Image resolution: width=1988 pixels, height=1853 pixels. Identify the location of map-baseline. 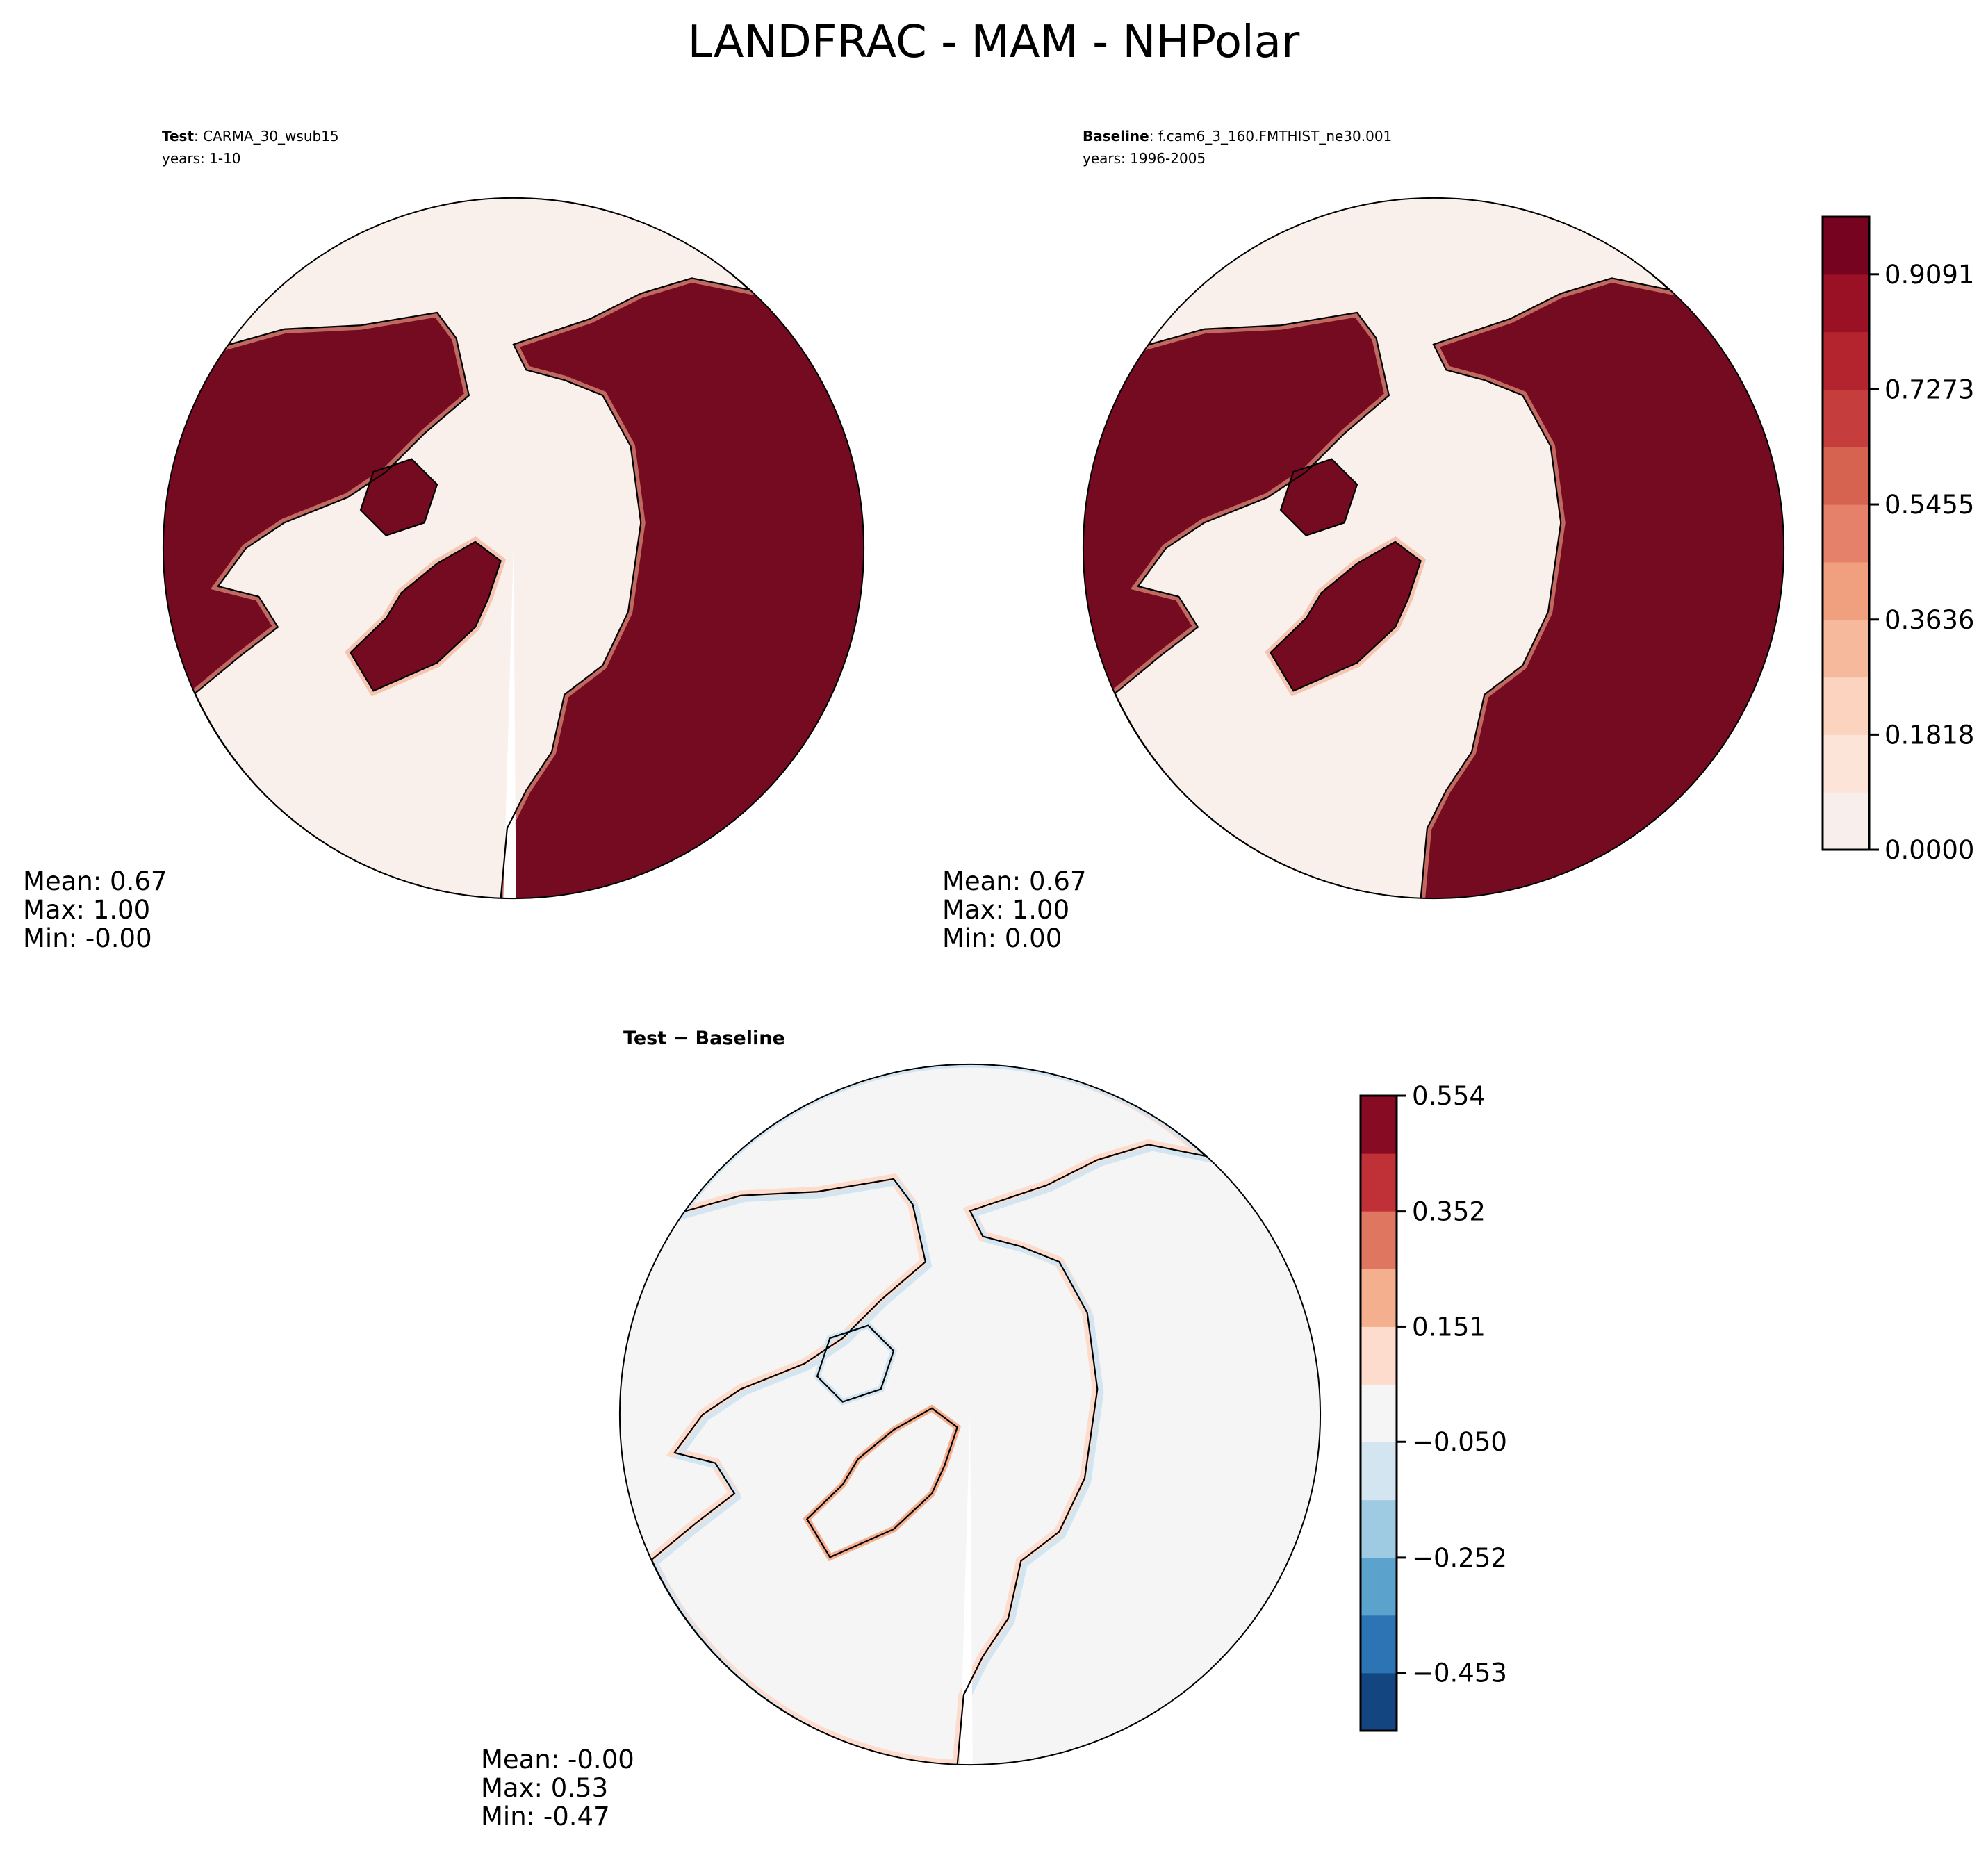
(1433, 548).